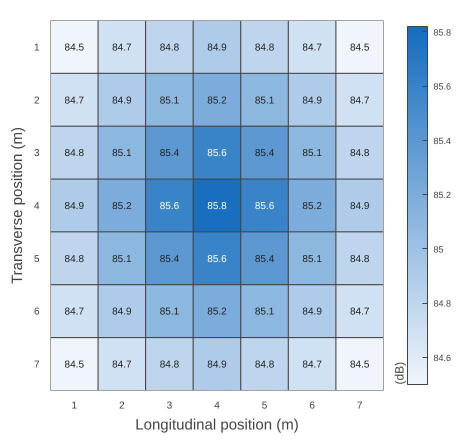 Image resolution: width=465 pixels, height=446 pixels. I want to click on y-tick-label: 5, so click(37, 259).